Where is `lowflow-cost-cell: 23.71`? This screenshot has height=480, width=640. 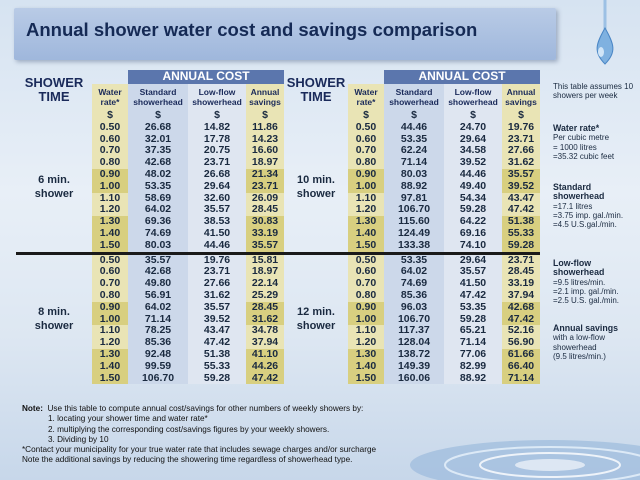 lowflow-cost-cell: 23.71 is located at coordinates (217, 162).